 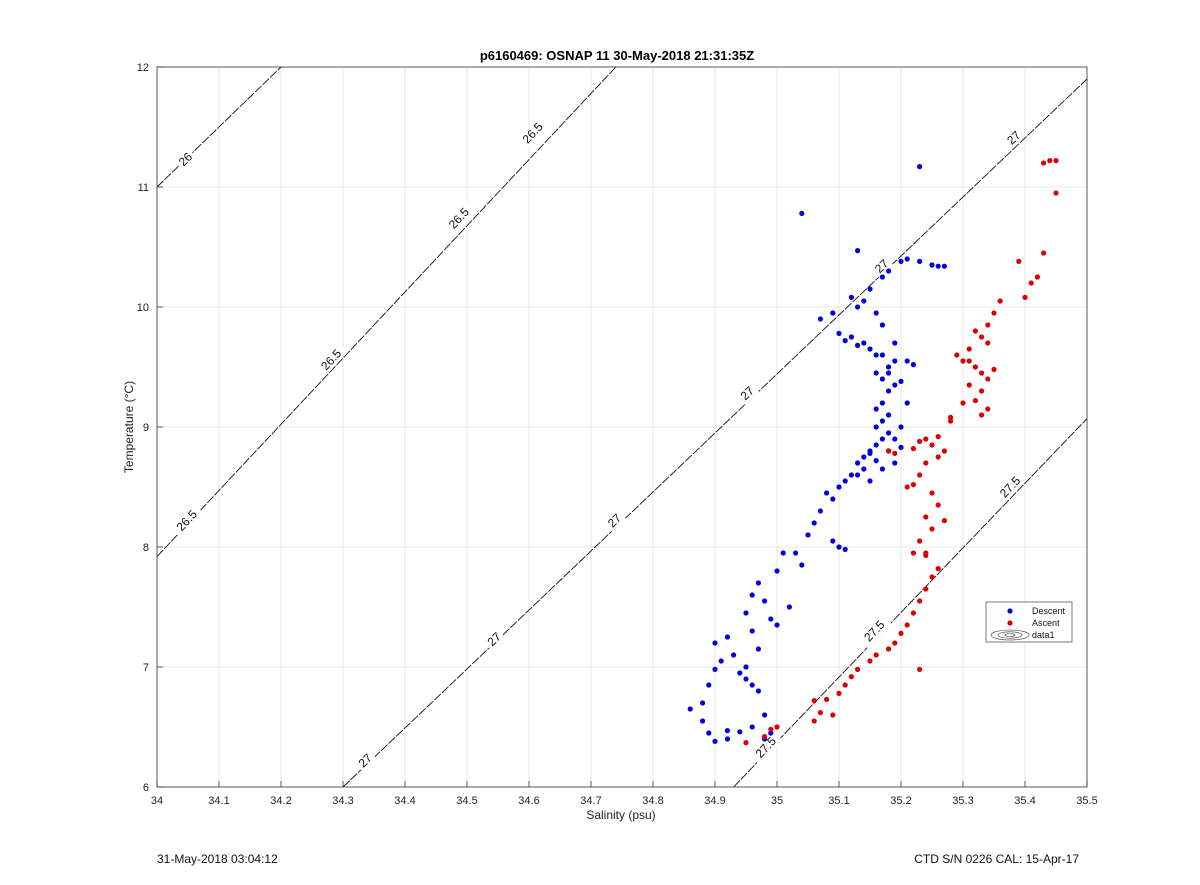 What do you see at coordinates (146, 428) in the screenshot?
I see `y-tick-label: 9` at bounding box center [146, 428].